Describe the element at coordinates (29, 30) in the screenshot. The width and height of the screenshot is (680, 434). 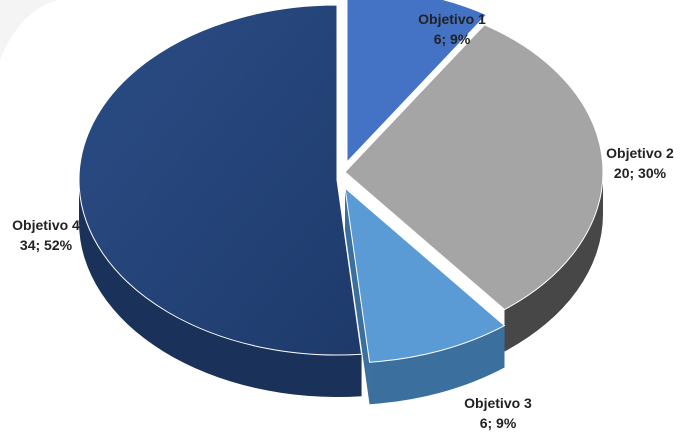
I see `corner-decoration` at that location.